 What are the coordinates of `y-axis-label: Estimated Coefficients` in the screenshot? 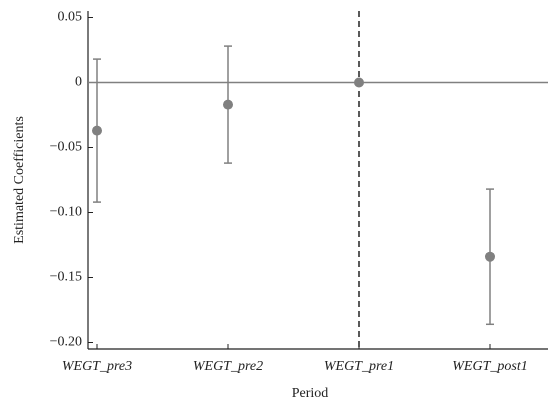 It's located at (19, 180).